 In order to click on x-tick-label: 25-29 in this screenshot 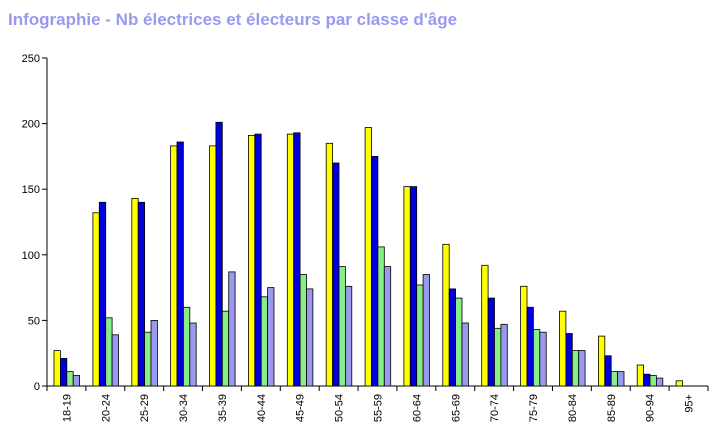, I will do `click(145, 408)`.